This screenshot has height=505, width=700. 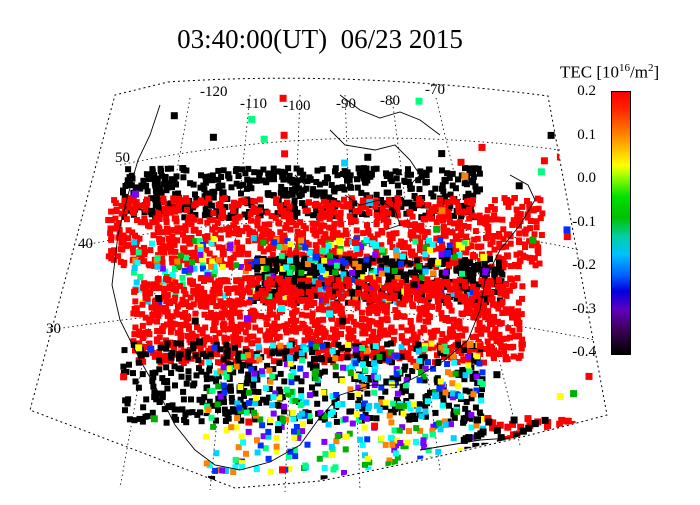 I want to click on latitude-labels: 50 40 30, so click(x=88, y=243).